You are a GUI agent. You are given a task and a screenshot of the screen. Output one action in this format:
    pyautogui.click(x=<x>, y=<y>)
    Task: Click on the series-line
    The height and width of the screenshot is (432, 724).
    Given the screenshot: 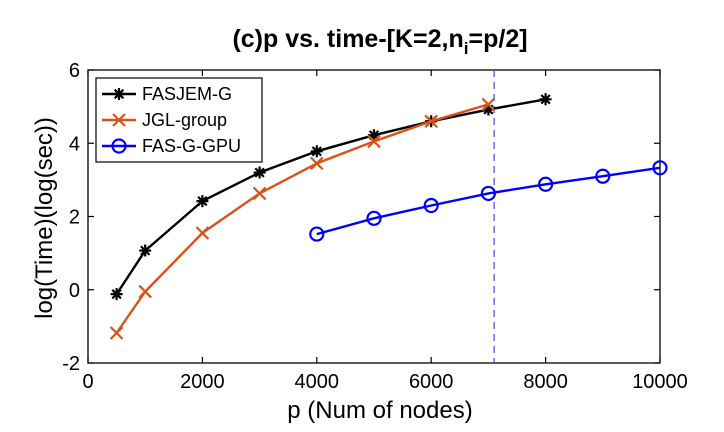 What is the action you would take?
    pyautogui.click(x=488, y=201)
    